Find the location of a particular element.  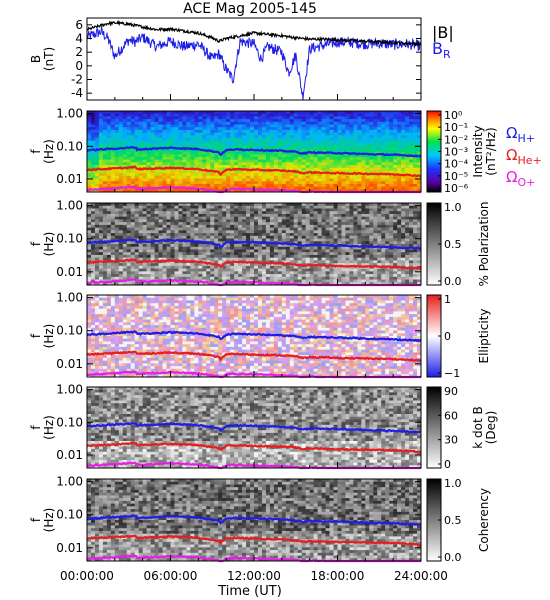

x-tick-label: 18:00:00 is located at coordinates (338, 576).